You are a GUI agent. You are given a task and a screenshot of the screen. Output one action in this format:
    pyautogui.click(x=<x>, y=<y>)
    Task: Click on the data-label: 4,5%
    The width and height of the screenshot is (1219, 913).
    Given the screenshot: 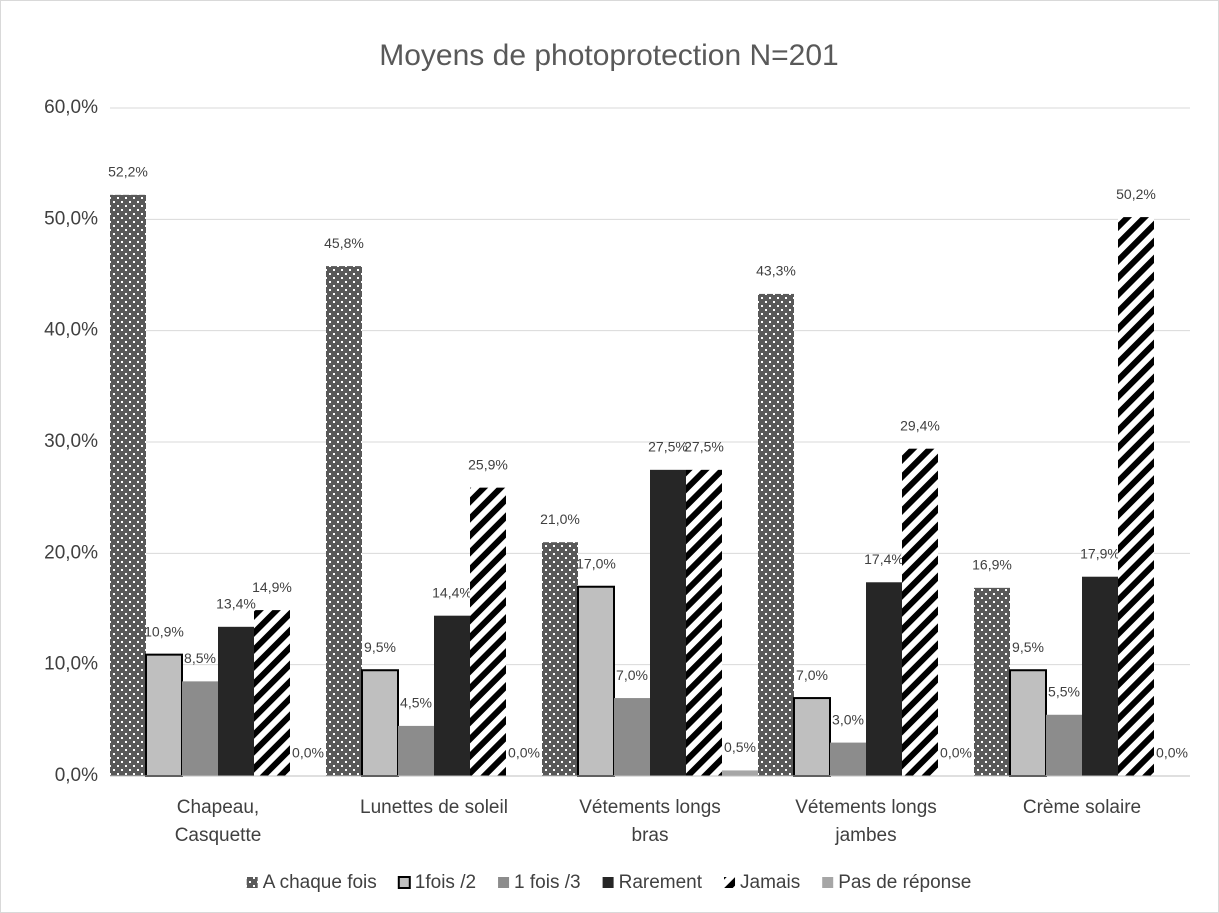 What is the action you would take?
    pyautogui.click(x=416, y=703)
    